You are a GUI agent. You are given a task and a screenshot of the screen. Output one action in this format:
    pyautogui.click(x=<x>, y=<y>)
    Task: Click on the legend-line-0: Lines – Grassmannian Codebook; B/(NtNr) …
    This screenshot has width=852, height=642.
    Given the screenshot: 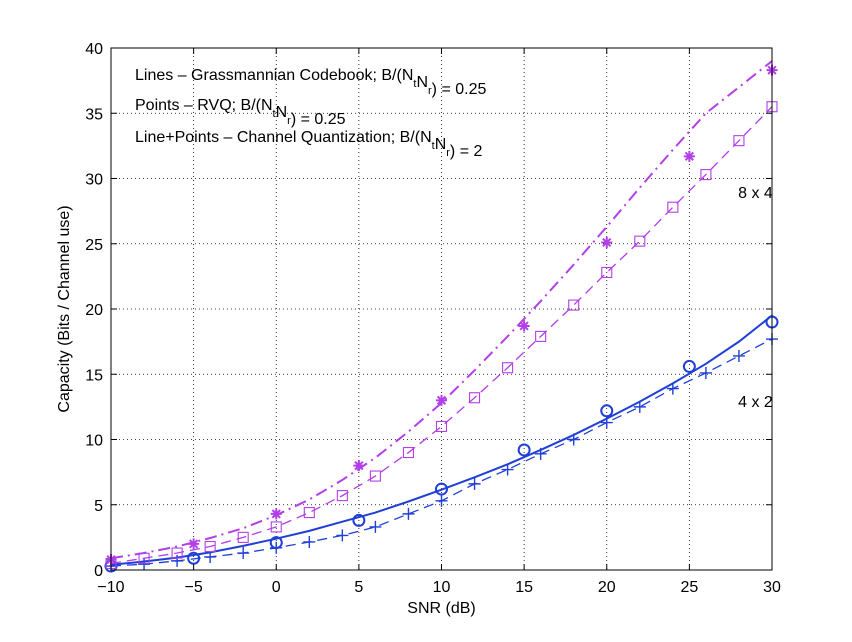 What is the action you would take?
    pyautogui.click(x=310, y=82)
    